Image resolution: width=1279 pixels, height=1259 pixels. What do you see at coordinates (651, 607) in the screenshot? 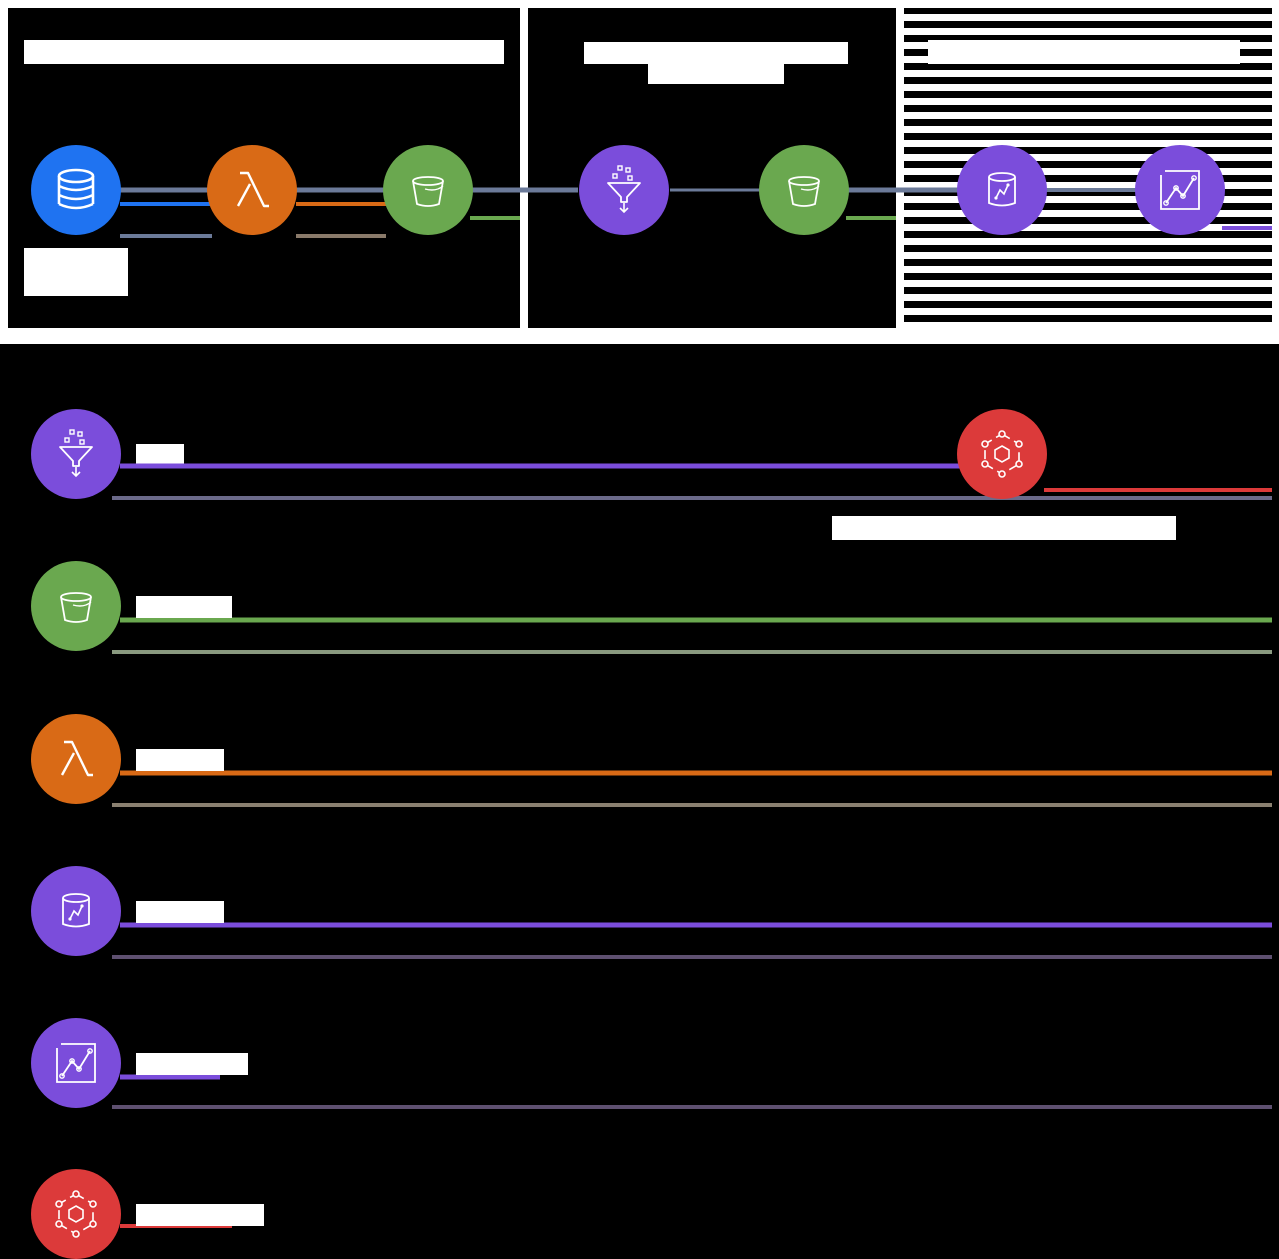
I see `legend-item-bucket` at bounding box center [651, 607].